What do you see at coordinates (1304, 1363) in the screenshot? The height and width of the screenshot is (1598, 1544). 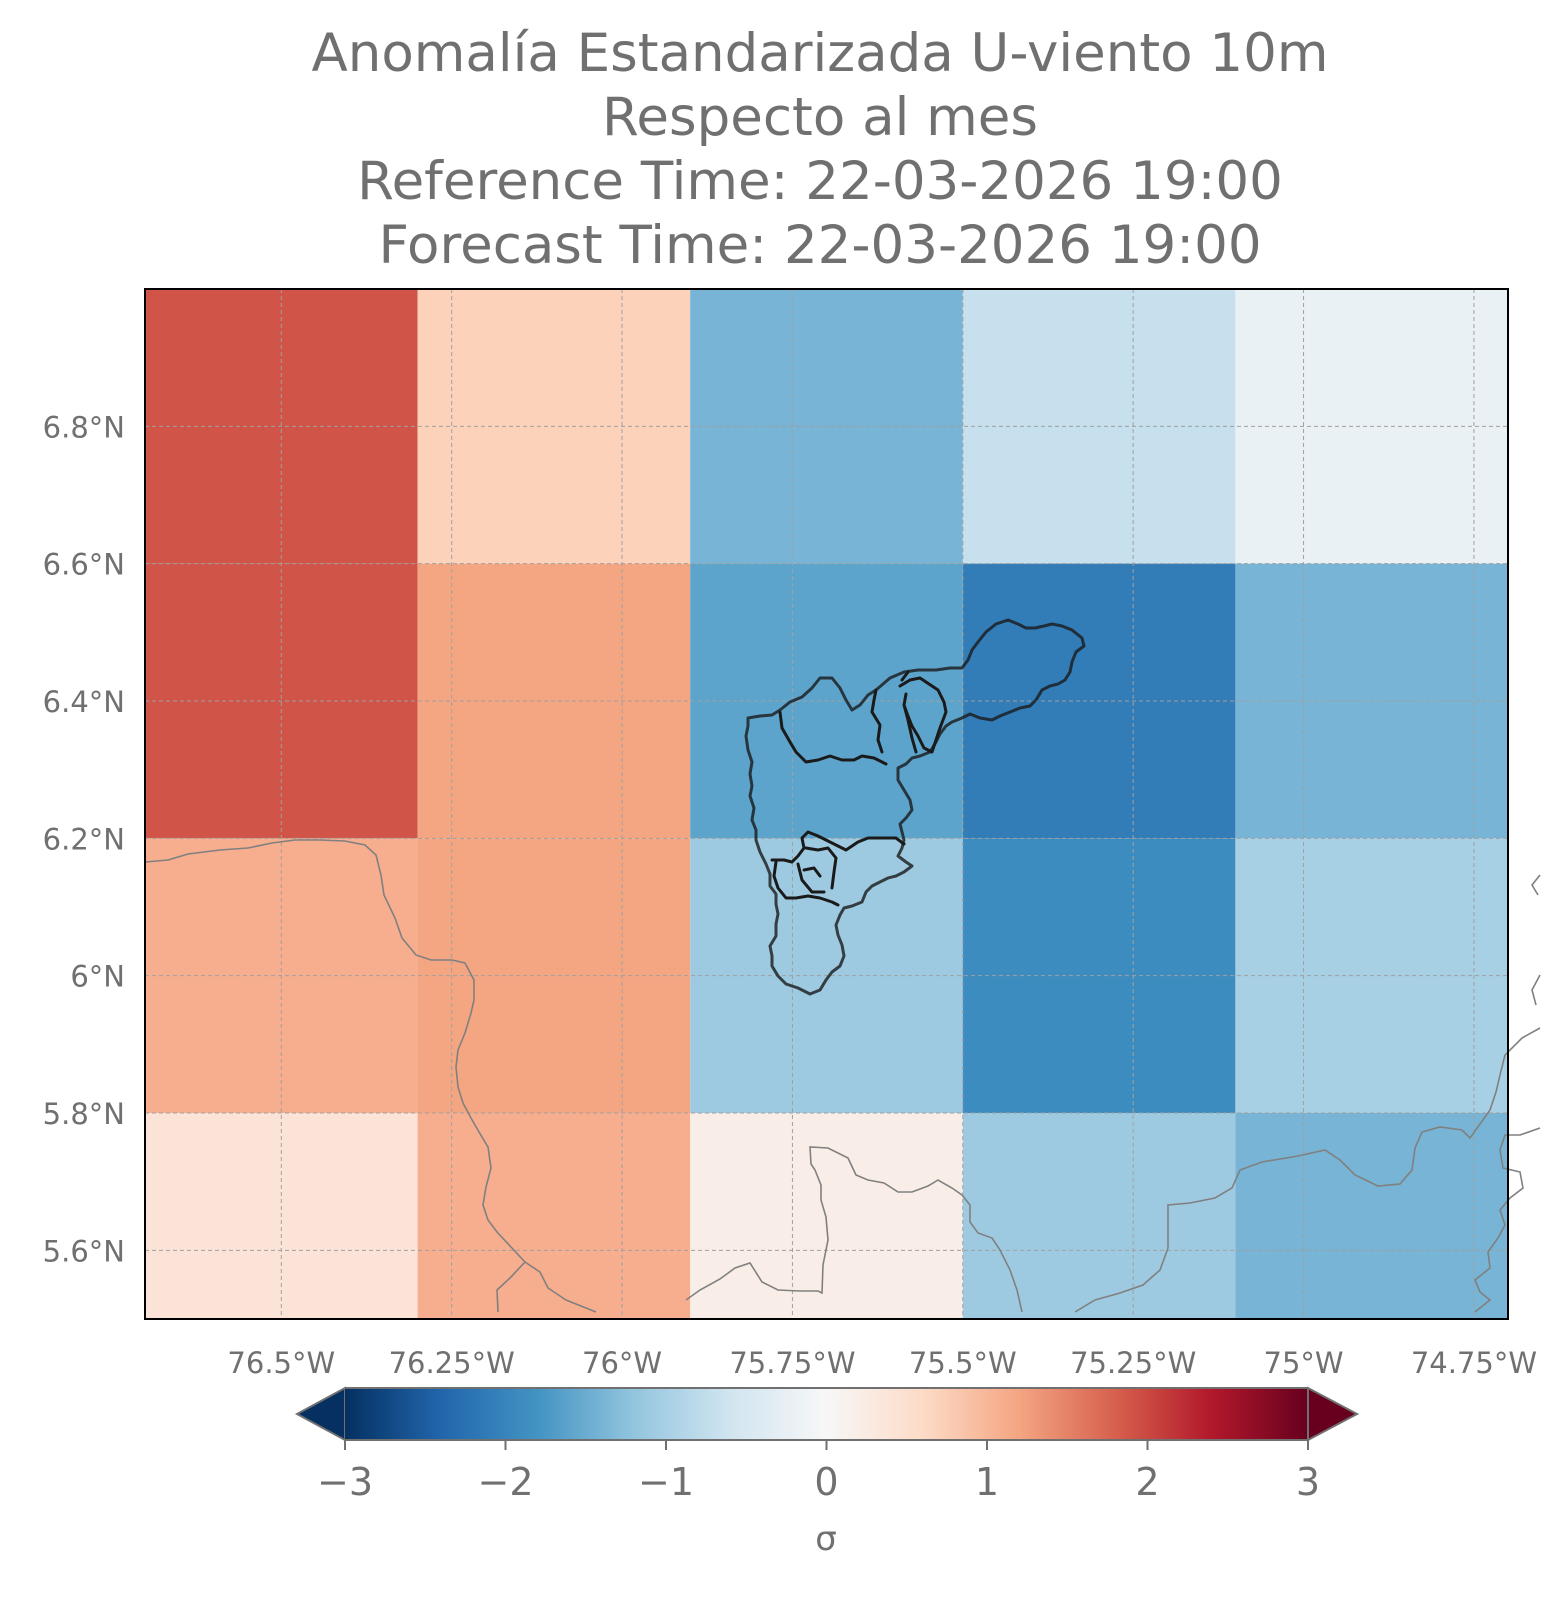 I see `longitude-tick-label: 75°W` at bounding box center [1304, 1363].